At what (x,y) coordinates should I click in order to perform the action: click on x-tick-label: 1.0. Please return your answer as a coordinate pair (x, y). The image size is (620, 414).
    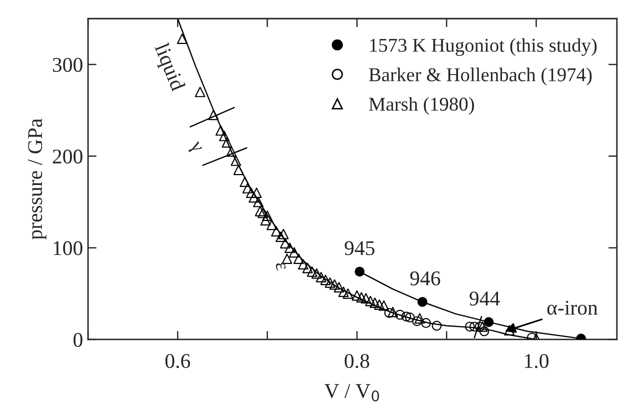
    Looking at the image, I should click on (536, 361).